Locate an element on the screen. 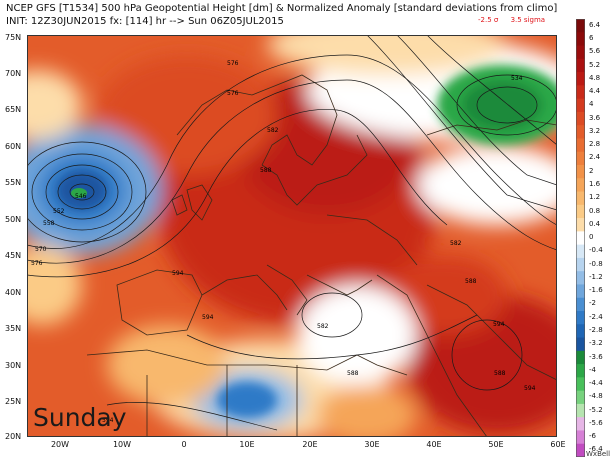 Image resolution: width=615 pixels, height=461 pixels. sigma-high-label: 3.5 sigma is located at coordinates (528, 20).